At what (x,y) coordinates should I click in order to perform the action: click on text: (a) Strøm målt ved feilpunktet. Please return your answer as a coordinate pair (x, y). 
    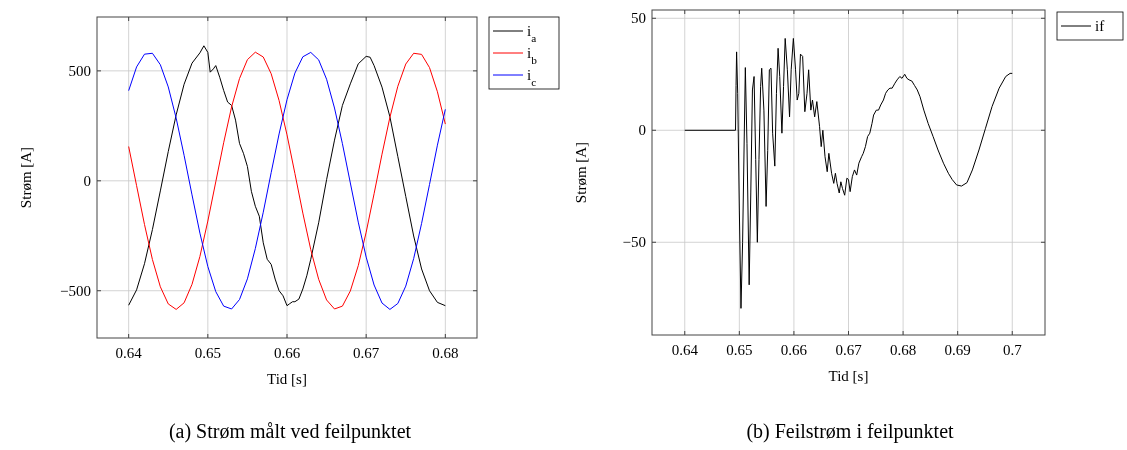
    Looking at the image, I should click on (290, 431).